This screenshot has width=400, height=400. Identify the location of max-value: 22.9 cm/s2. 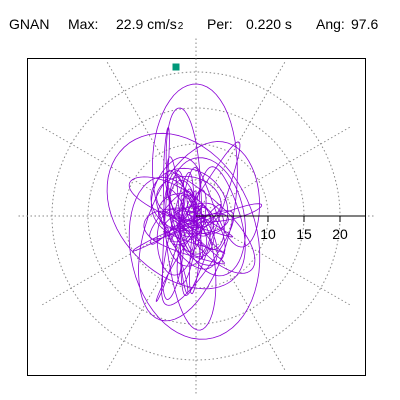
(149, 24).